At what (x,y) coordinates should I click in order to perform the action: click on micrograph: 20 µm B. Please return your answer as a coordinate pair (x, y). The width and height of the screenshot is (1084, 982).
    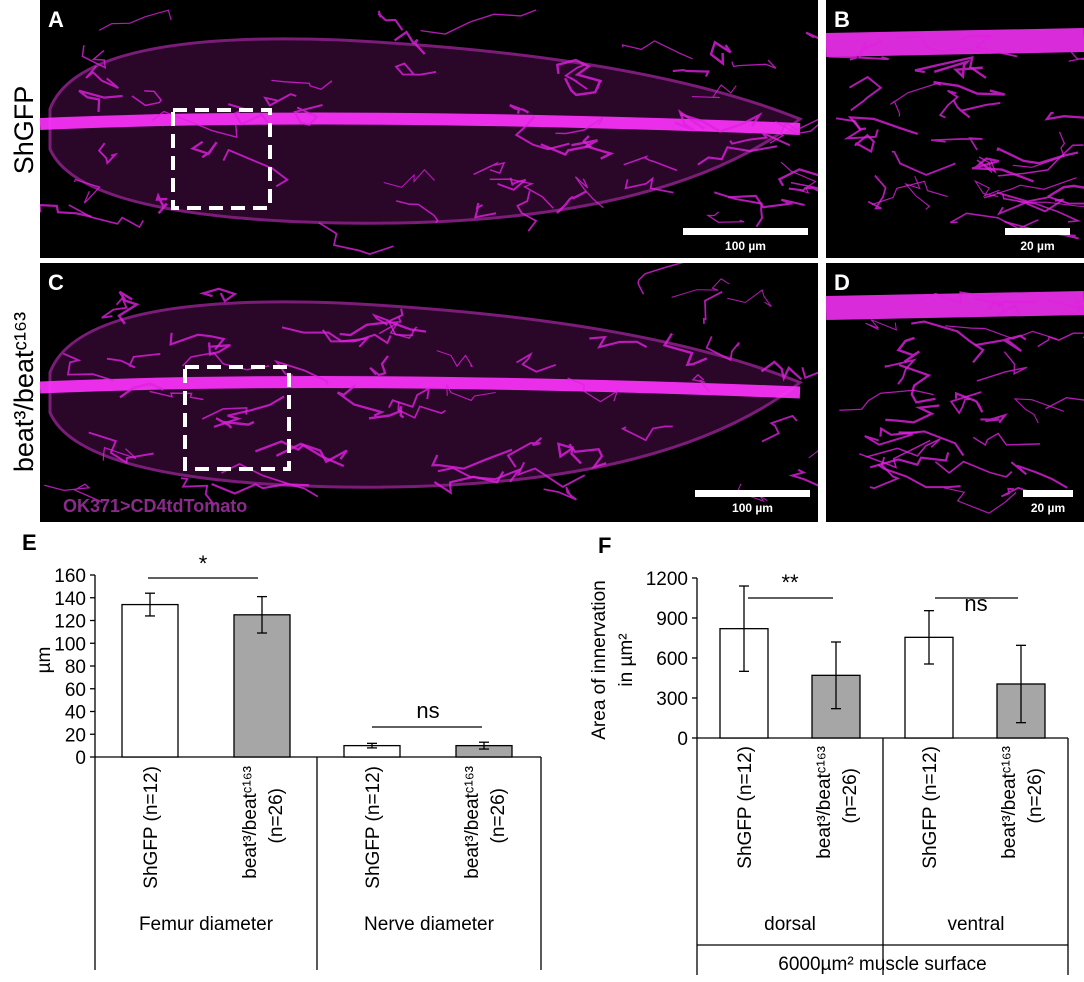
    Looking at the image, I should click on (955, 129).